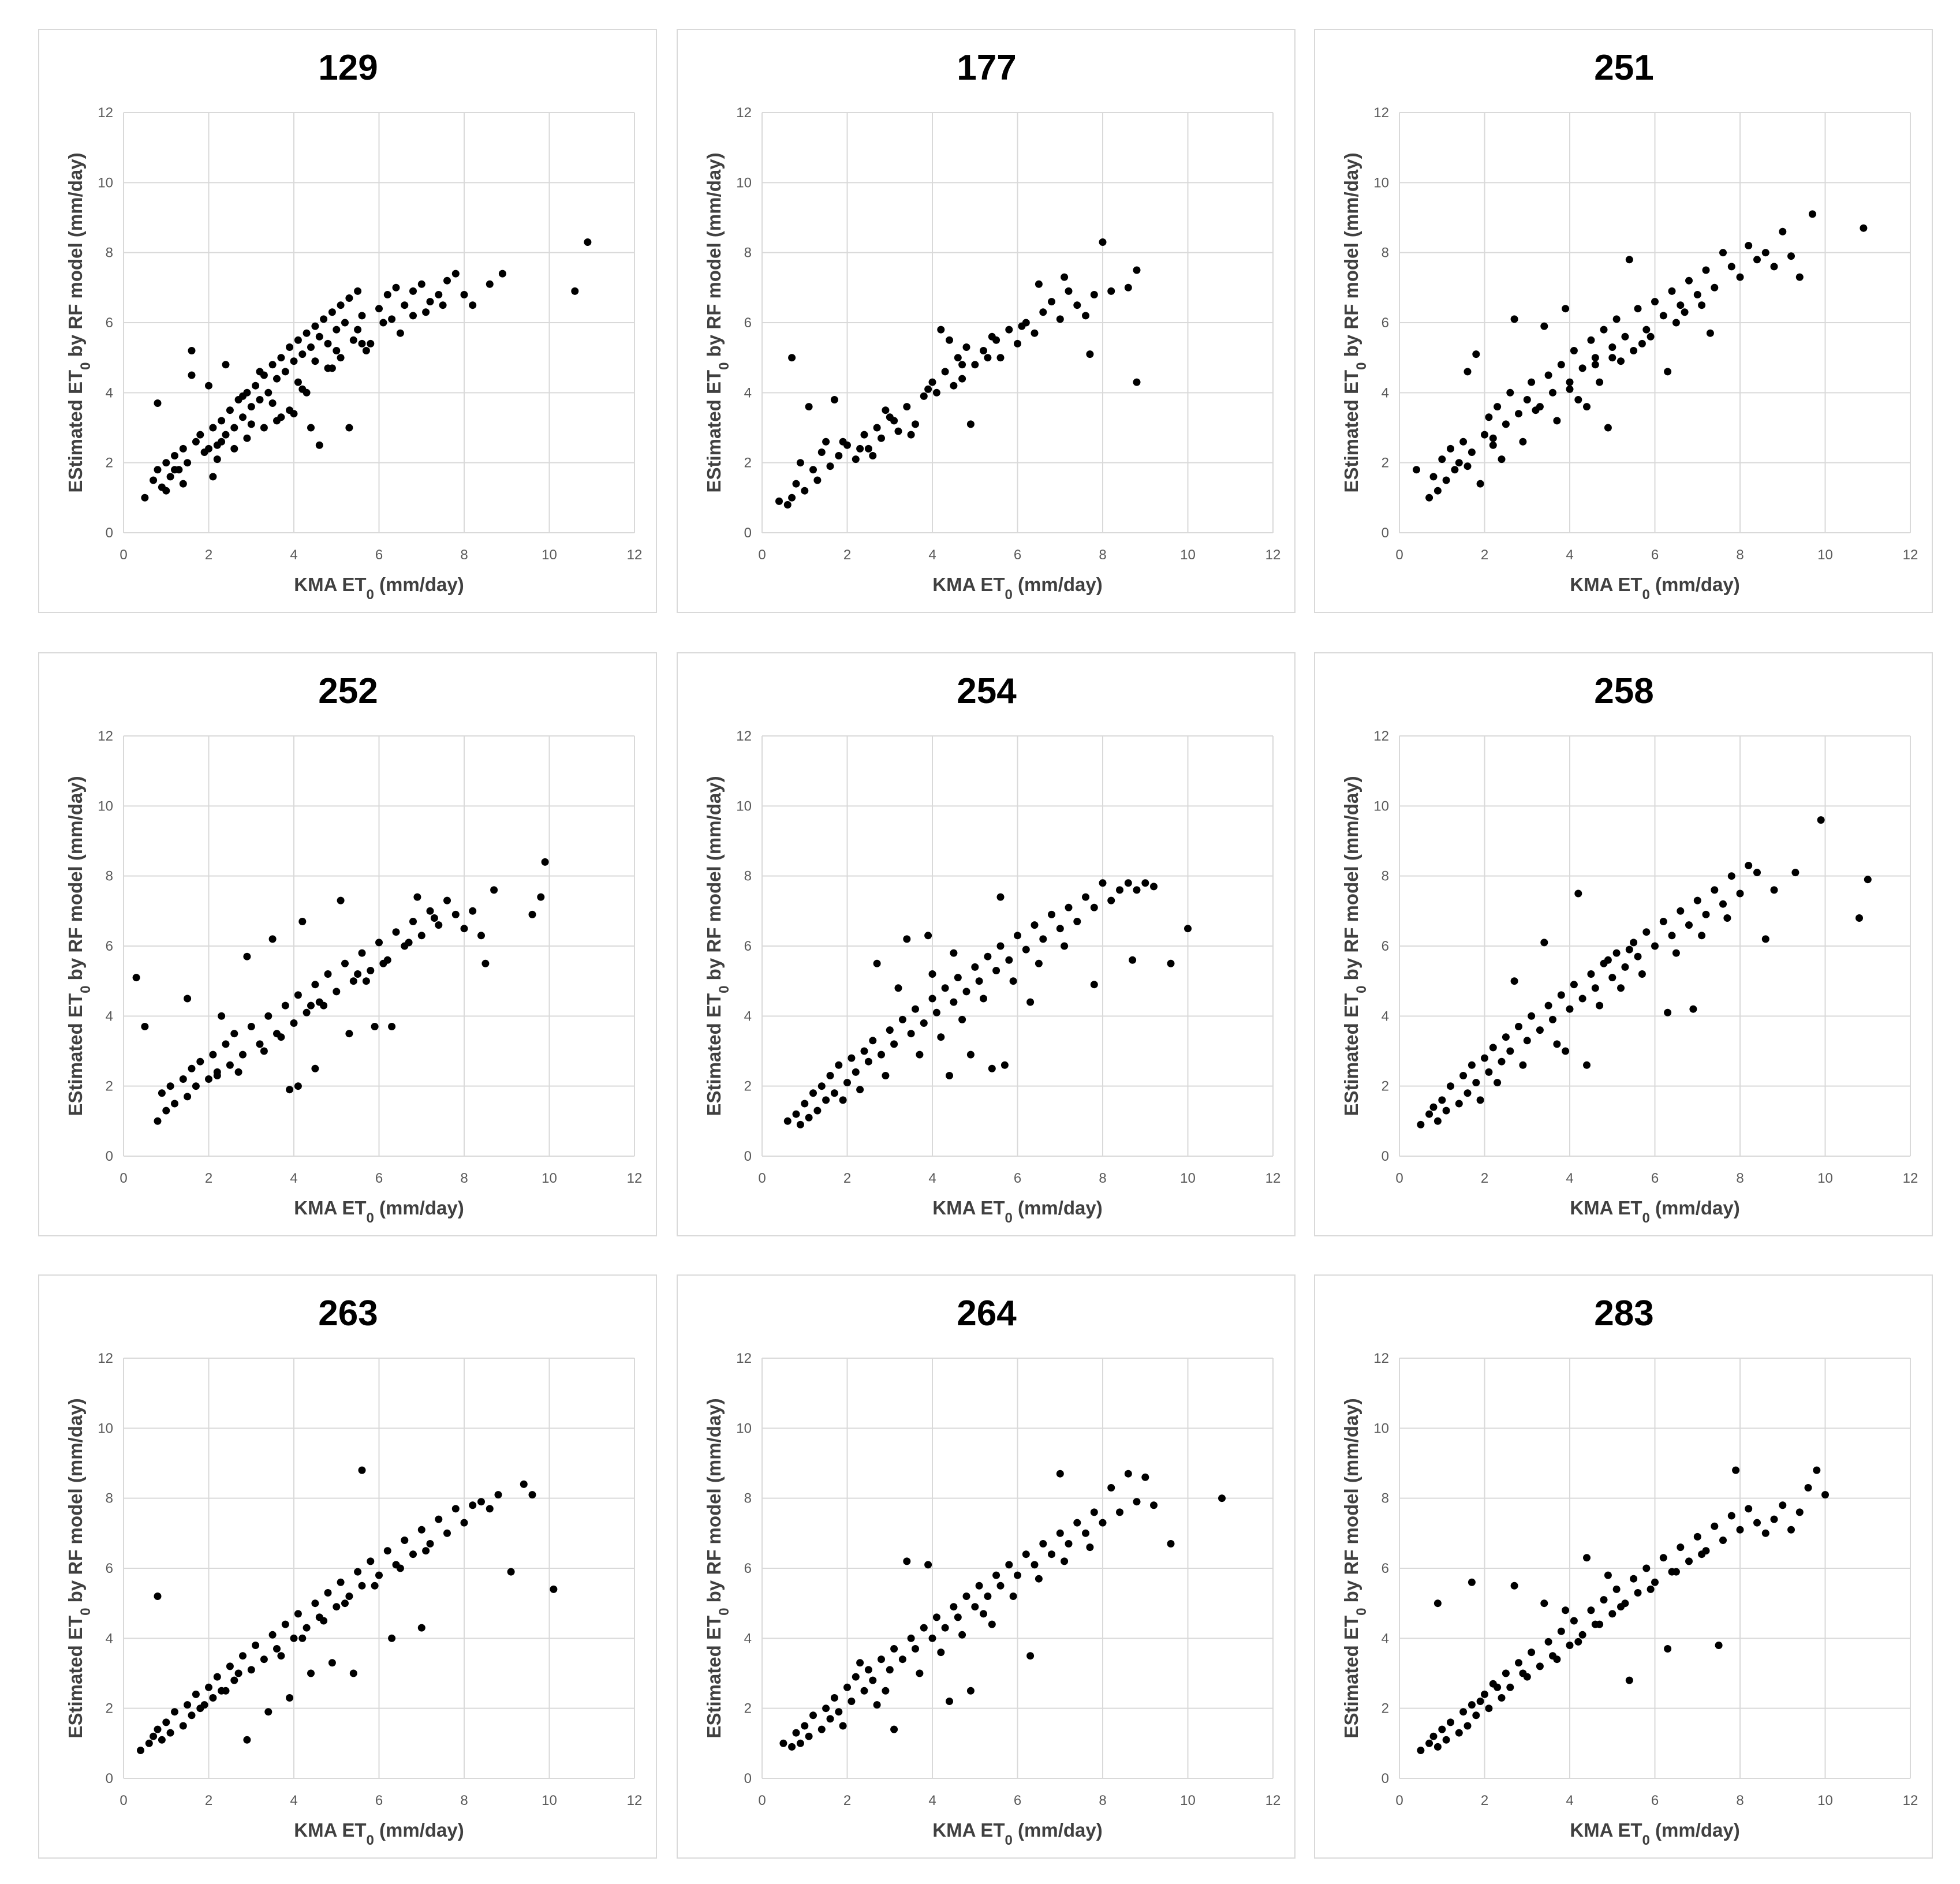  Describe the element at coordinates (1655, 1178) in the screenshot. I see `x-tick-label: 6` at that location.